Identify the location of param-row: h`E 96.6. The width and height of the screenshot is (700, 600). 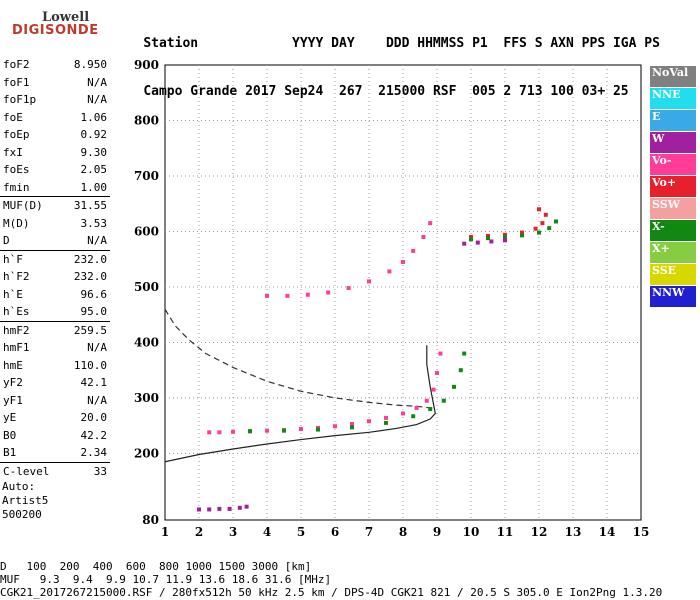
(55, 295).